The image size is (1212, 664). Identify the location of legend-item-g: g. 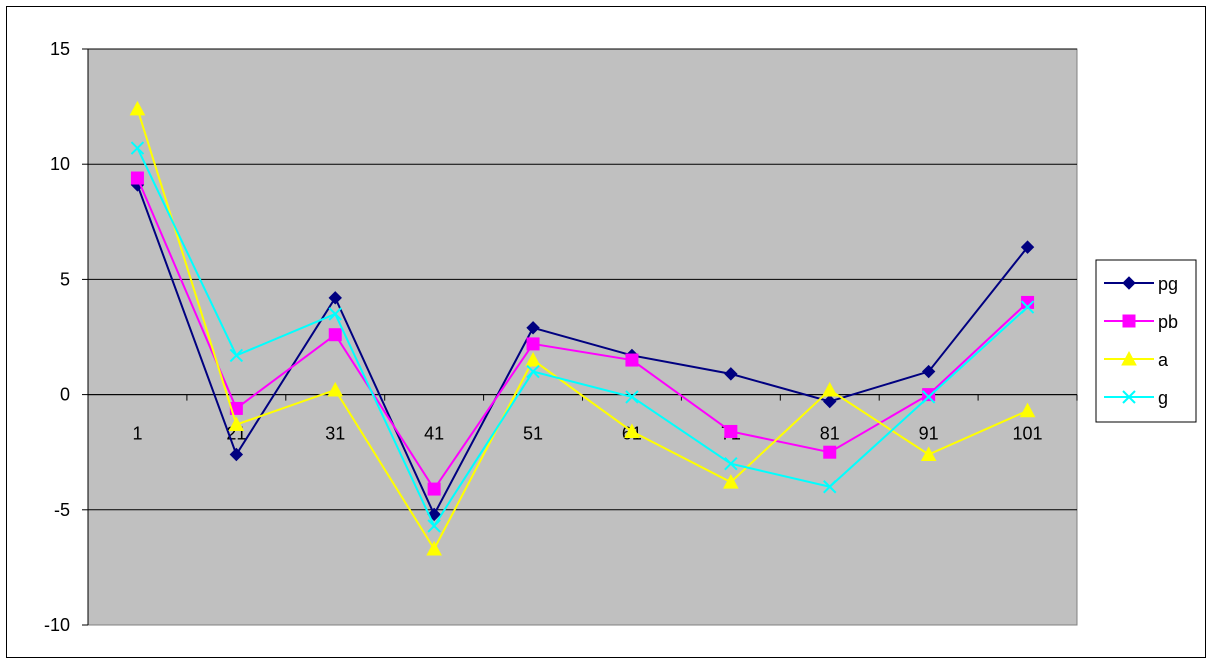
(1136, 398).